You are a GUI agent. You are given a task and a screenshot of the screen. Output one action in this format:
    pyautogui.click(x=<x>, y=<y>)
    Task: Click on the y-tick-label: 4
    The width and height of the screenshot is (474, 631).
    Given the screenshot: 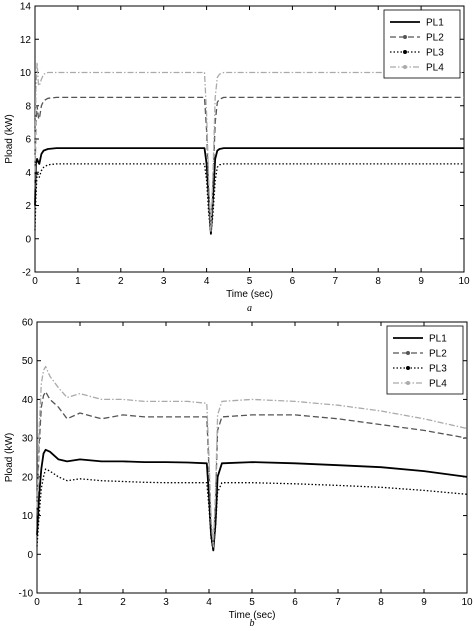 What is the action you would take?
    pyautogui.click(x=28, y=173)
    